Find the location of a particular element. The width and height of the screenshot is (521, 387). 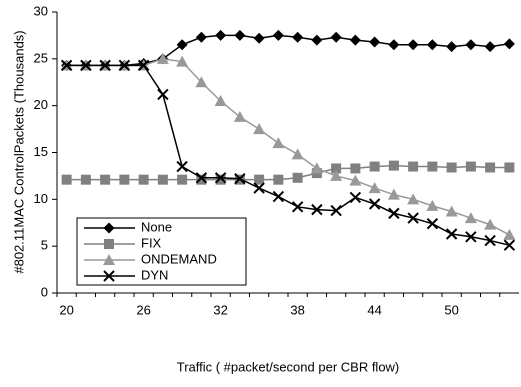

y-tick-label: 15 is located at coordinates (41, 151).